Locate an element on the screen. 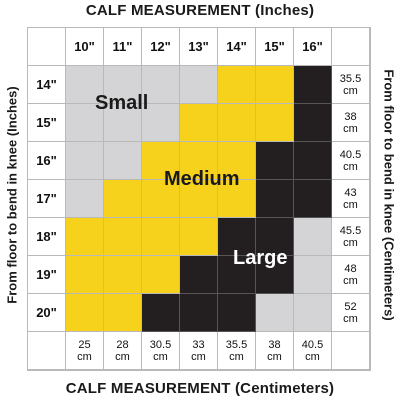 This screenshot has height=400, width=400. height-cm-header: 52 cm is located at coordinates (351, 313).